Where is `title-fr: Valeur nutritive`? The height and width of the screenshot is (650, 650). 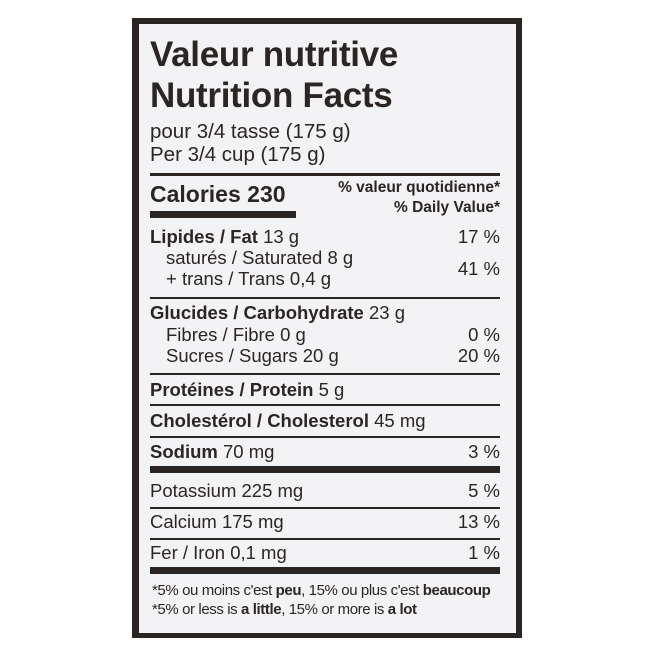
title-fr: Valeur nutritive is located at coordinates (274, 54).